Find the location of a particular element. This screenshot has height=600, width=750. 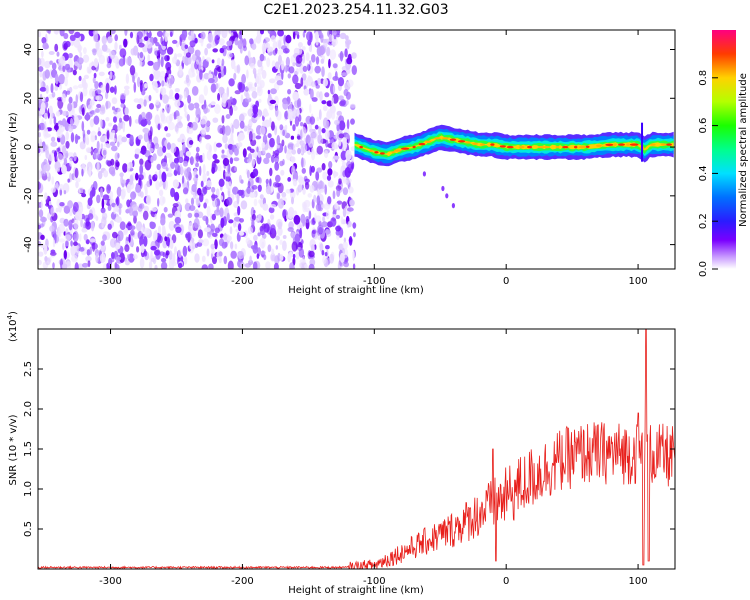

y-tick-label: -20 is located at coordinates (28, 196).